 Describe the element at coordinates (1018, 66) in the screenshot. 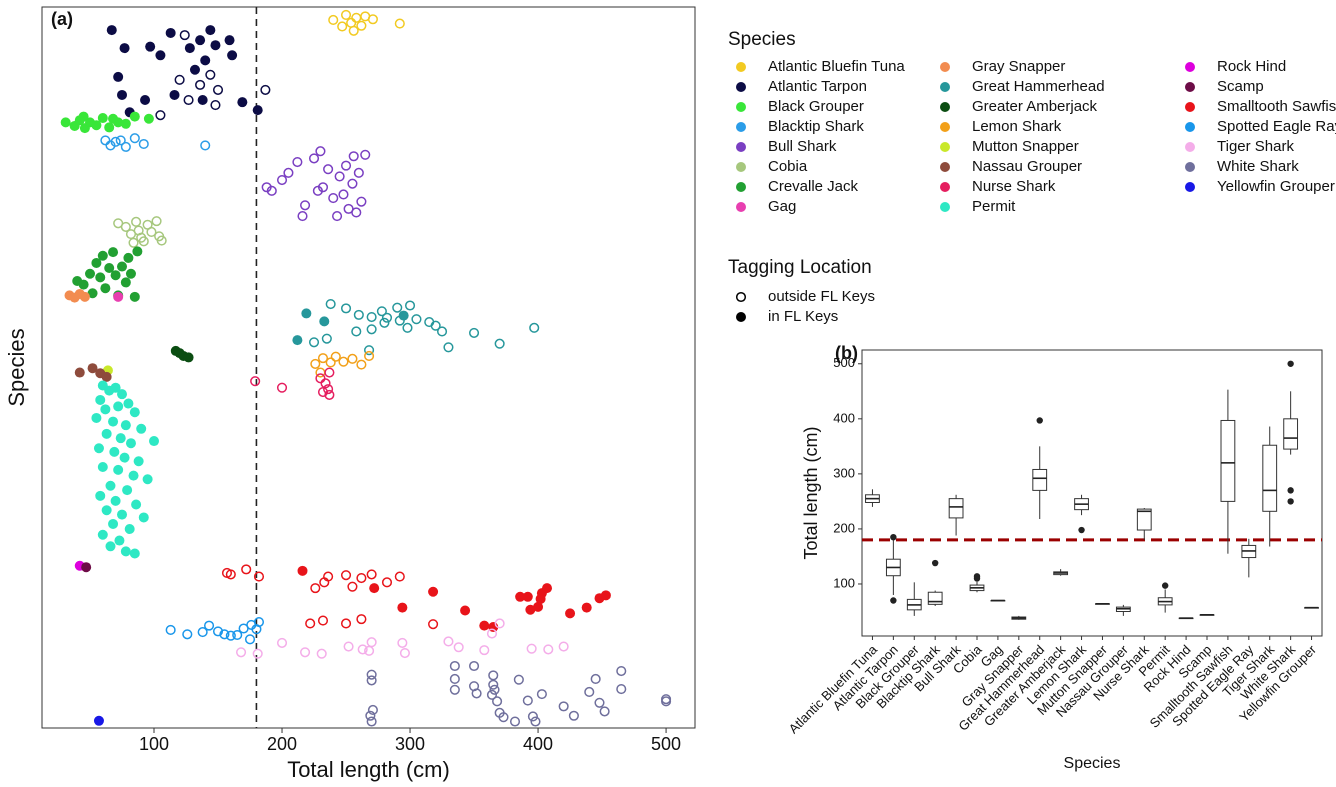

I see `legend-label: Gray Snapper` at that location.